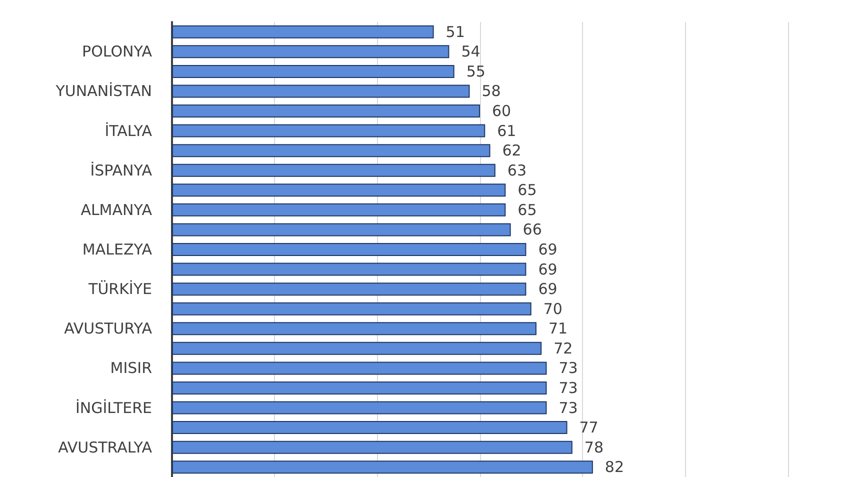 The height and width of the screenshot is (477, 847). Describe the element at coordinates (552, 309) in the screenshot. I see `data-label: 70` at that location.